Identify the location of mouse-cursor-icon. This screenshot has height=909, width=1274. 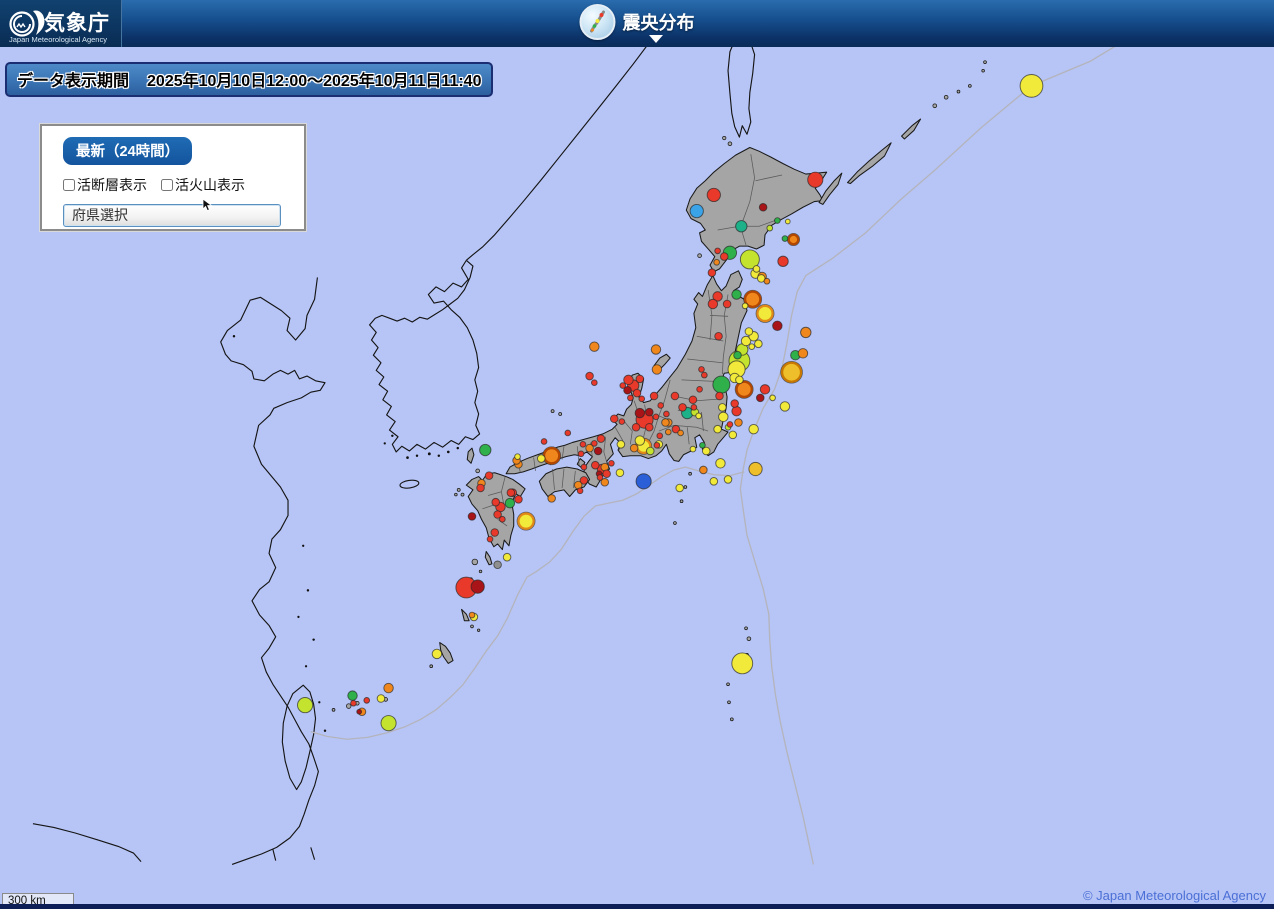
(207, 205).